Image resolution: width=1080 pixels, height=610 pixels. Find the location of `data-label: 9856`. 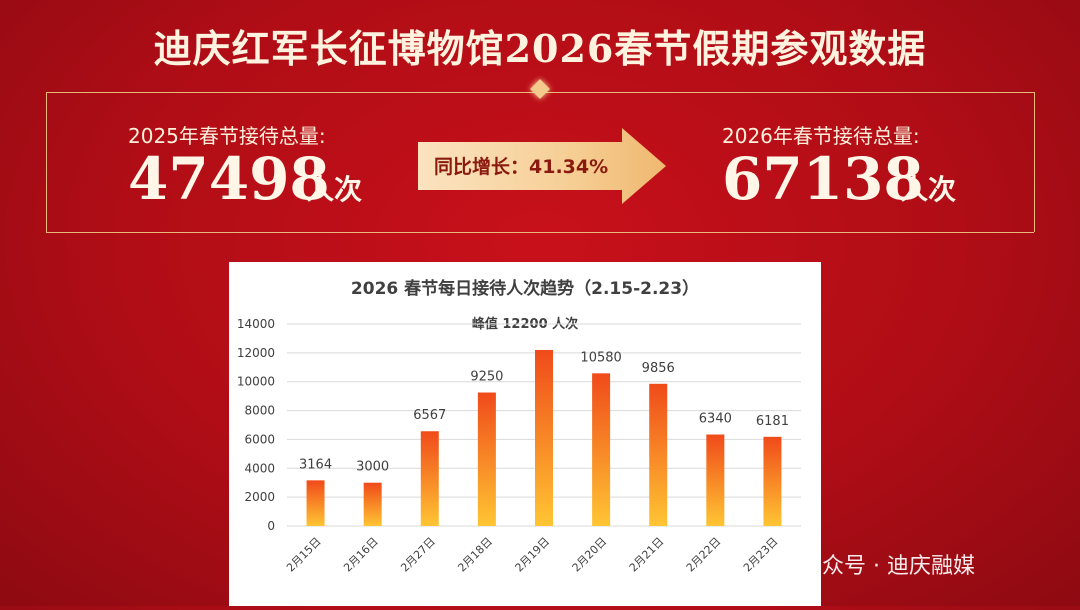

data-label: 9856 is located at coordinates (658, 368).